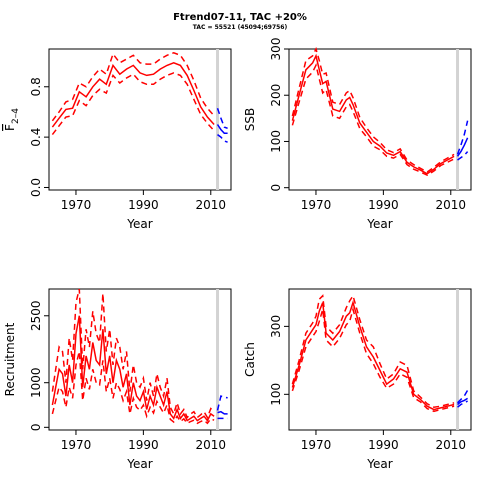 The height and width of the screenshot is (480, 480). What do you see at coordinates (276, 95) in the screenshot?
I see `y-tick-label: 200` at bounding box center [276, 95].